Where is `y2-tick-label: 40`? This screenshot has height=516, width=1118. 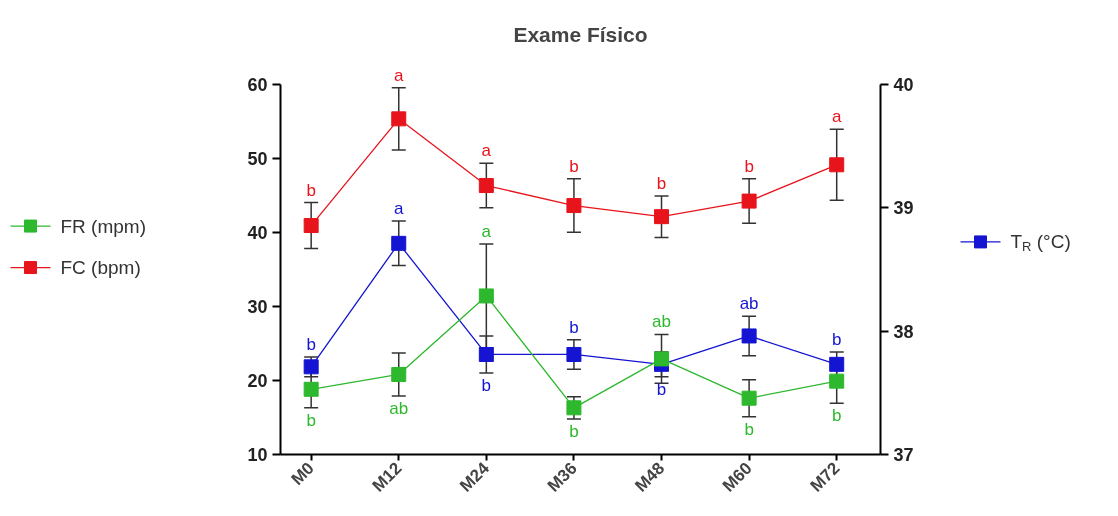
y2-tick-label: 40 is located at coordinates (903, 84).